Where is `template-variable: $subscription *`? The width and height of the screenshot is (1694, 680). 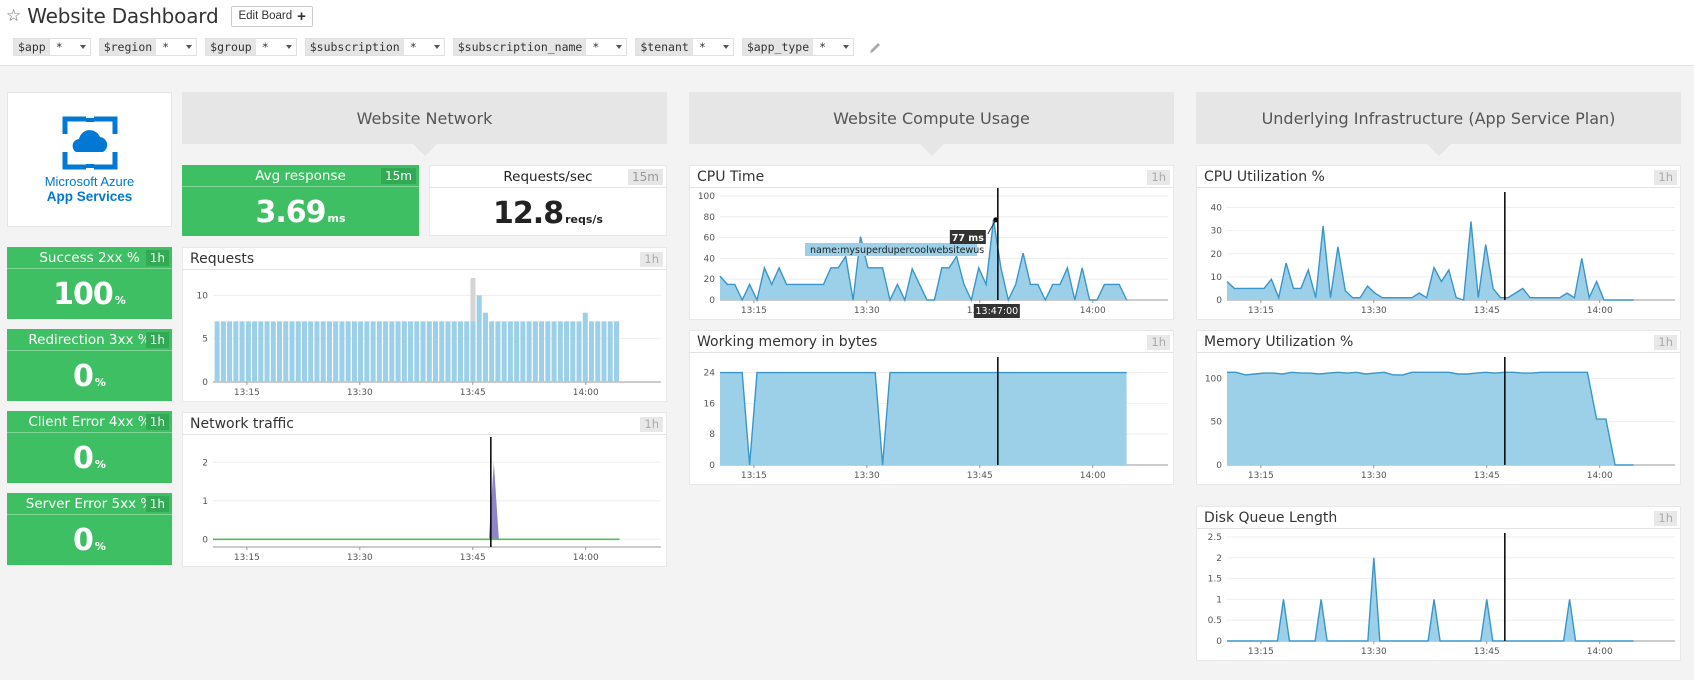 template-variable: $subscription * is located at coordinates (374, 47).